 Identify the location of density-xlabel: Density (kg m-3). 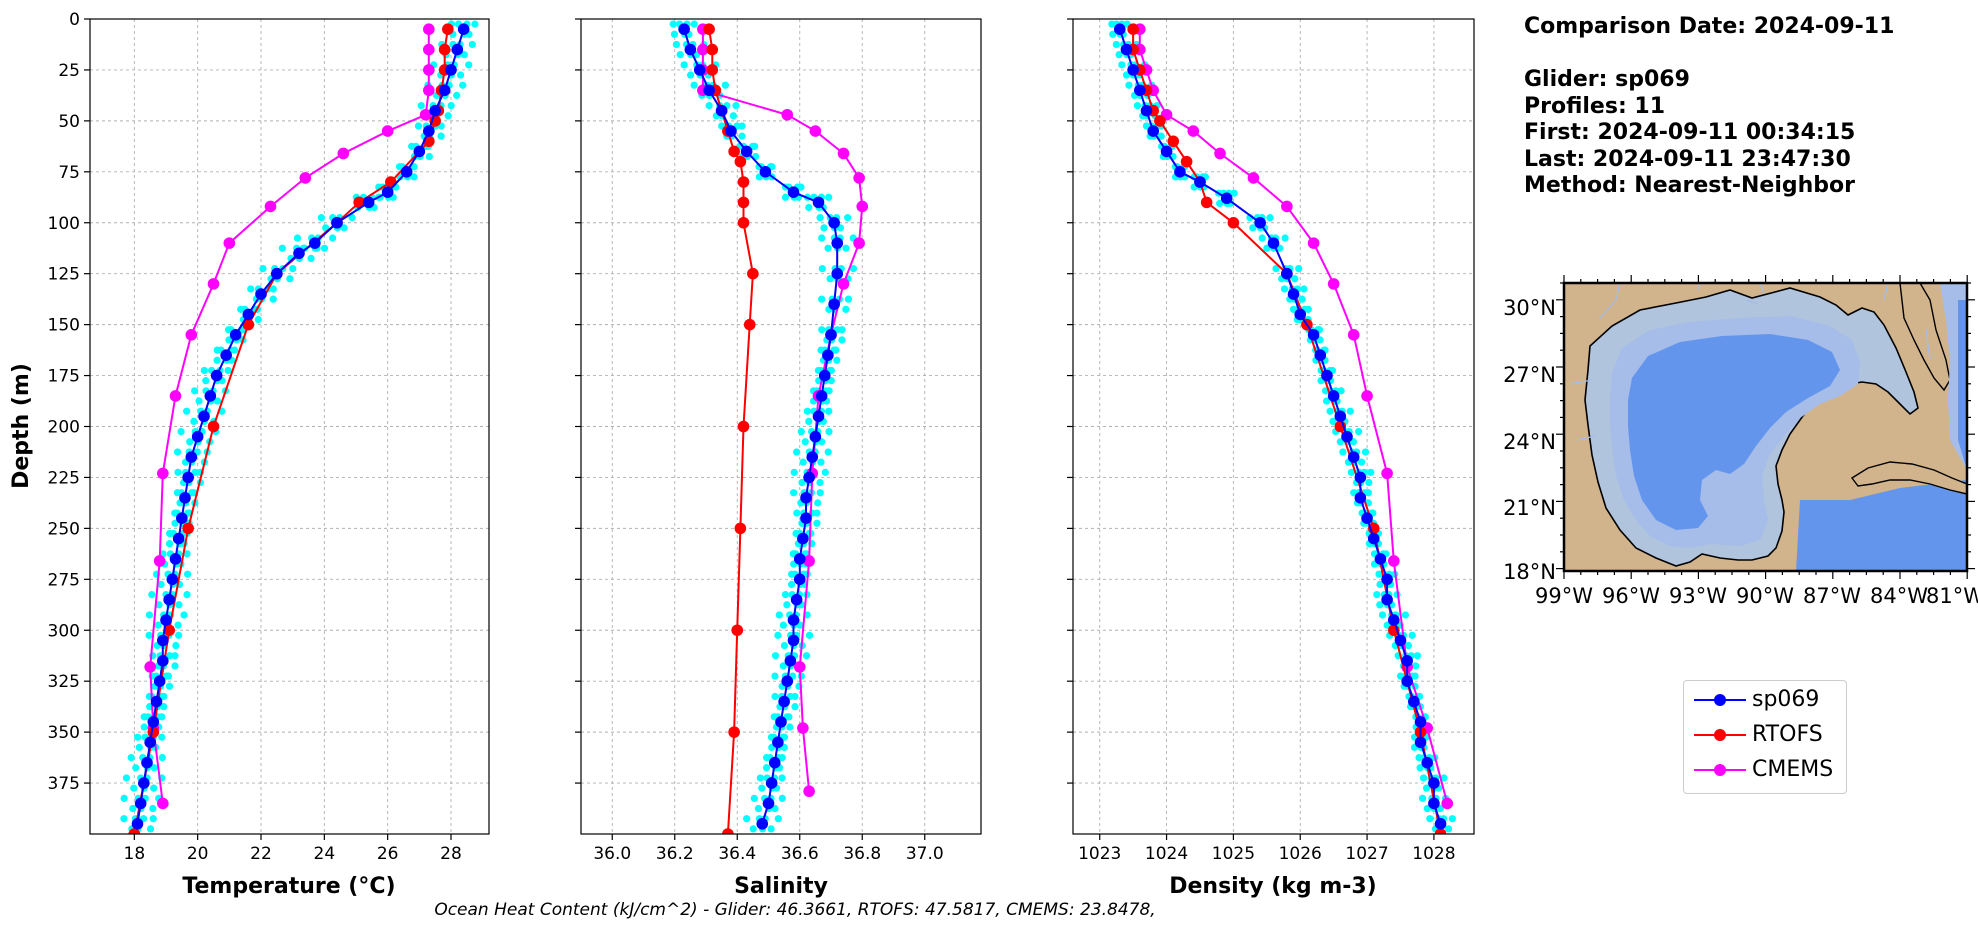
(1273, 886).